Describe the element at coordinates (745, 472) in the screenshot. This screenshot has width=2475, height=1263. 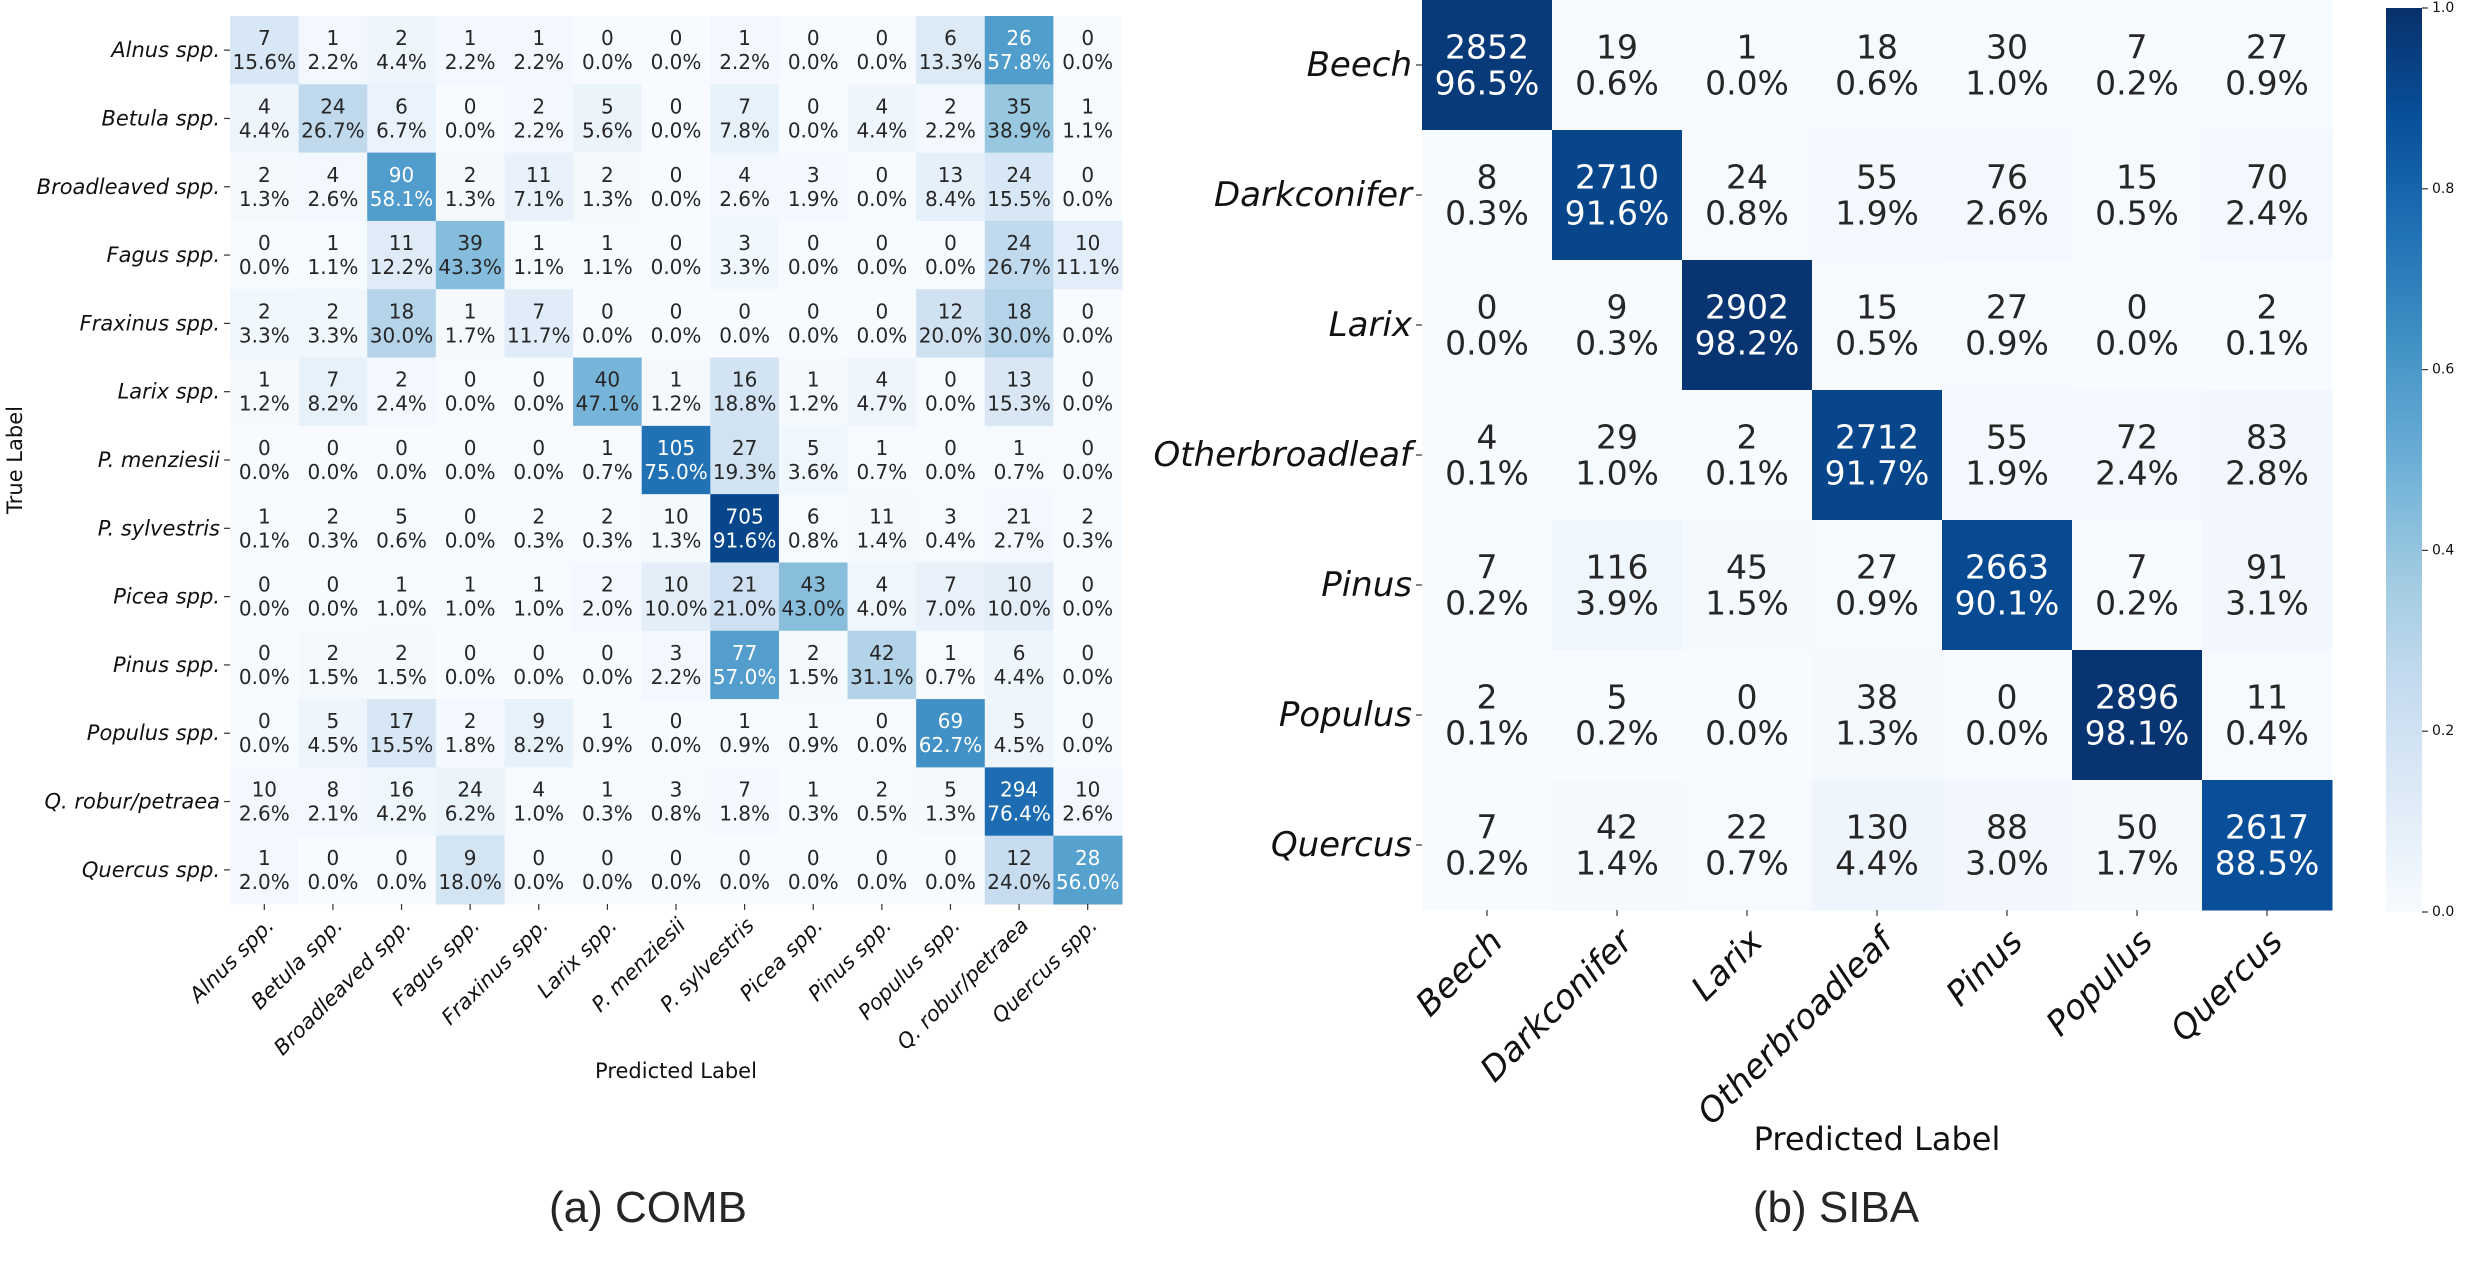
I see `cell-percent-label: 19.3%` at that location.